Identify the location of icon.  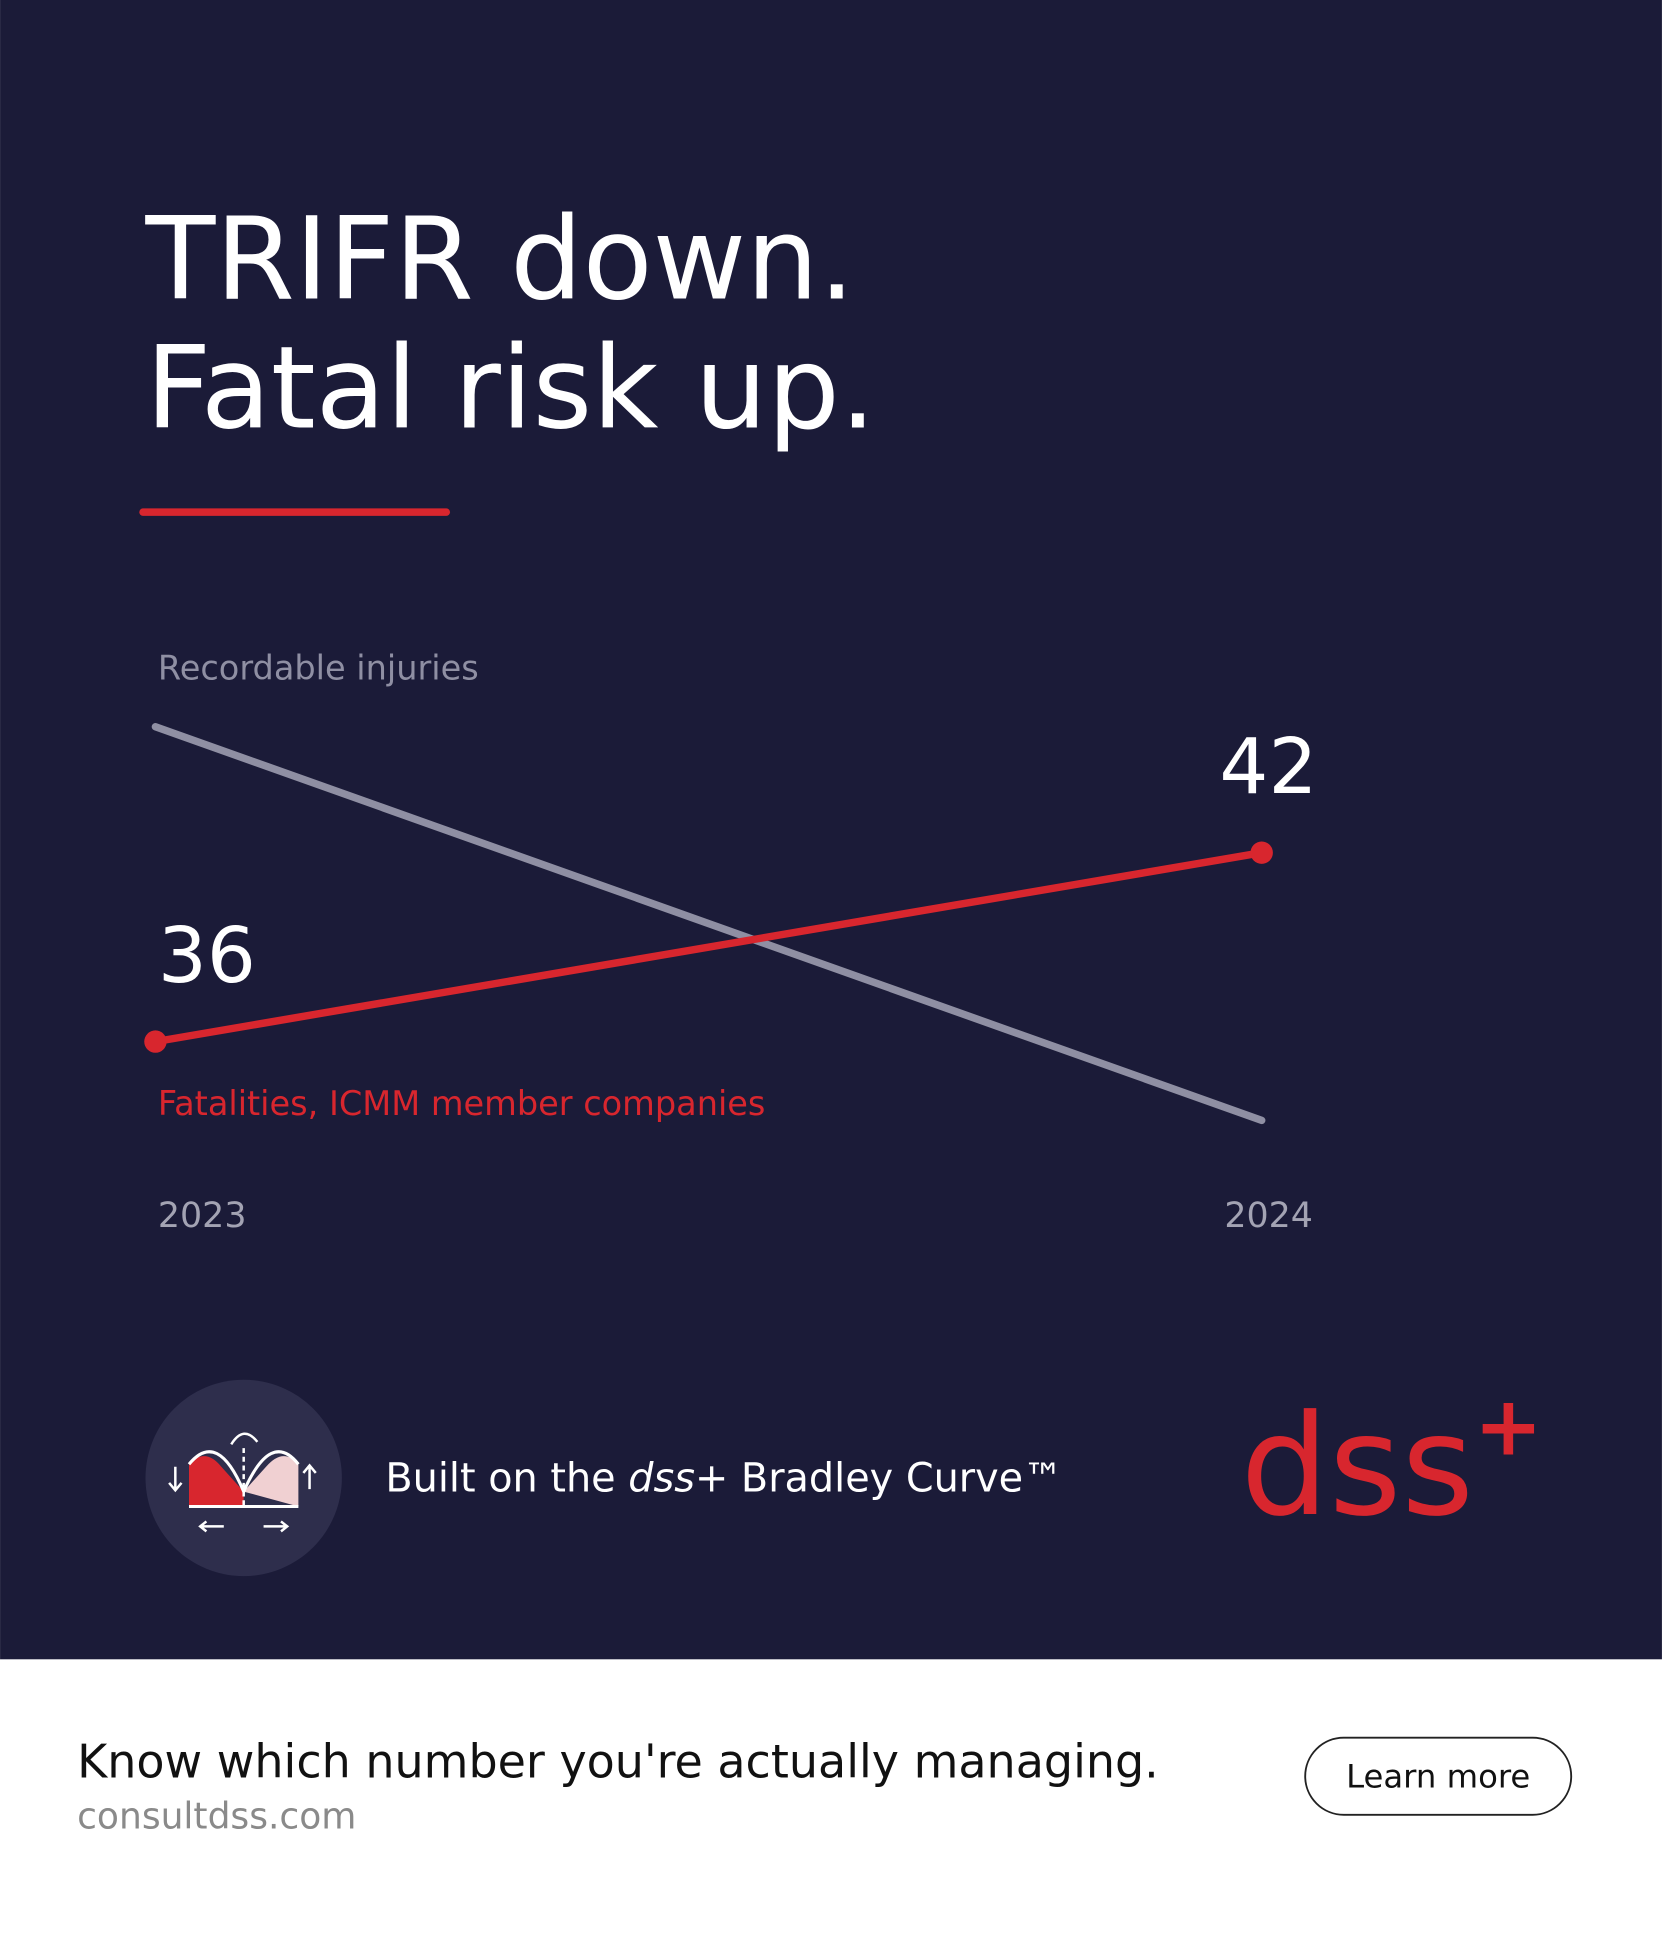
(243, 1478).